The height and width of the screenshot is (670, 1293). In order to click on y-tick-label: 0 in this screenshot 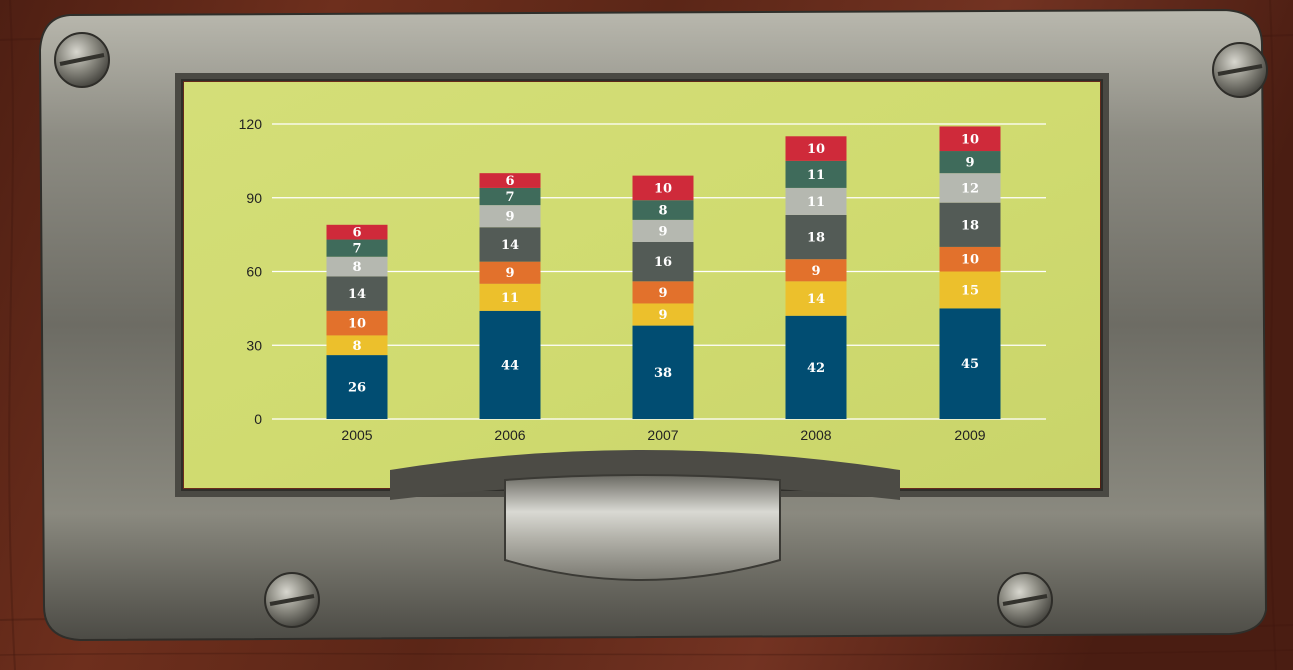, I will do `click(258, 419)`.